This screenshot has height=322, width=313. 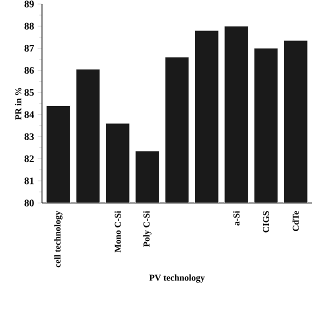 I want to click on x-tick-label: CdTe, so click(x=295, y=221).